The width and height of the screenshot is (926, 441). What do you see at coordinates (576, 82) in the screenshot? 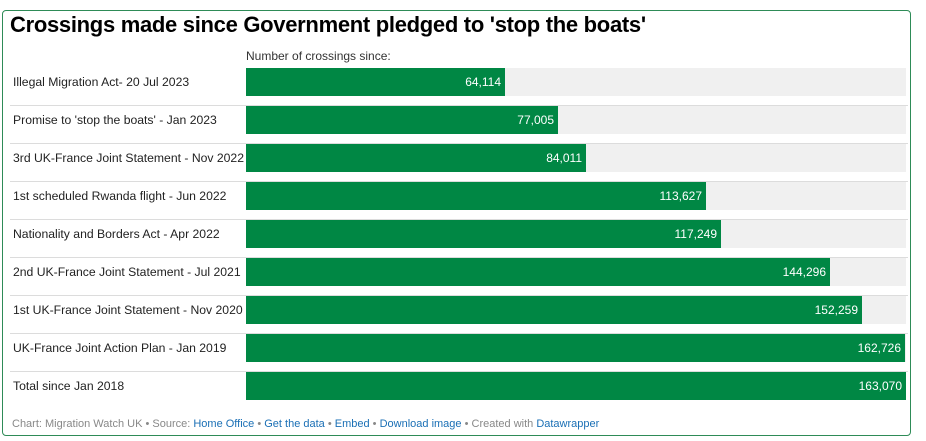
I see `bar-track: 64,114` at bounding box center [576, 82].